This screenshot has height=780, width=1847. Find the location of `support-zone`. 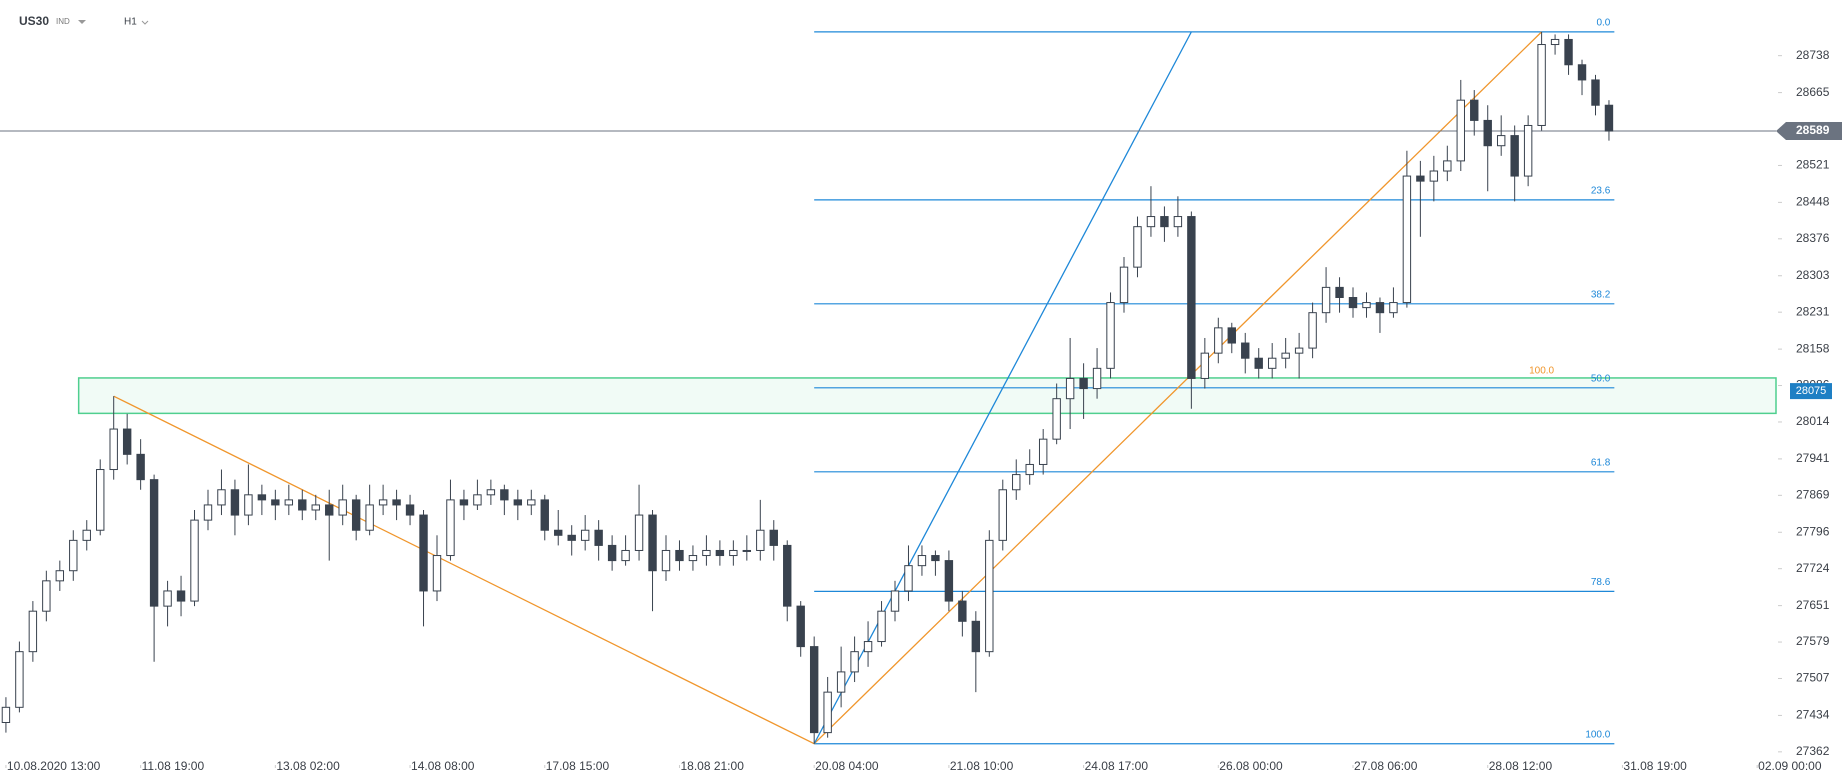

support-zone is located at coordinates (927, 396).